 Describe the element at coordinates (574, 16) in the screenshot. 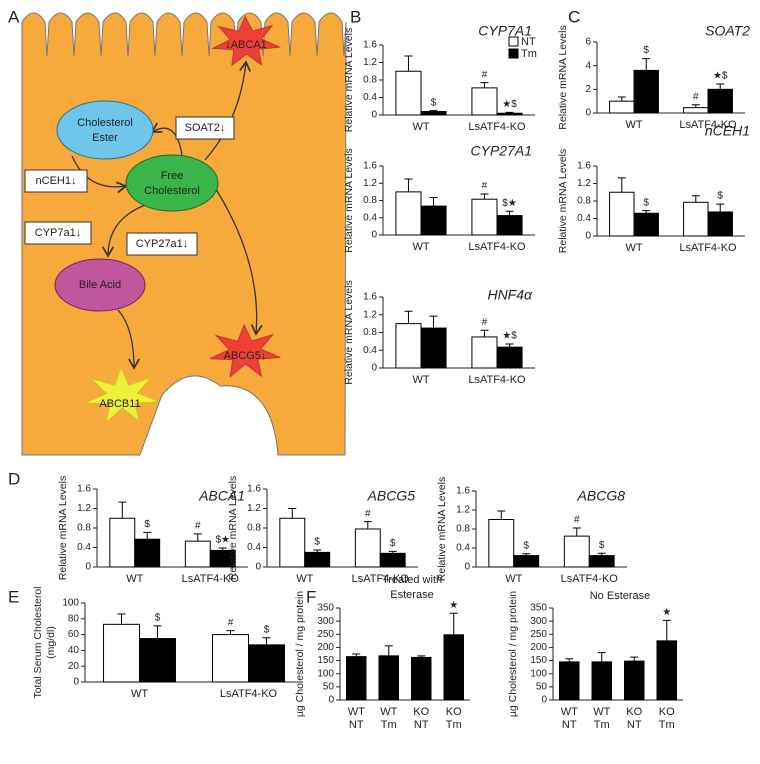

I see `panel-label: C` at that location.